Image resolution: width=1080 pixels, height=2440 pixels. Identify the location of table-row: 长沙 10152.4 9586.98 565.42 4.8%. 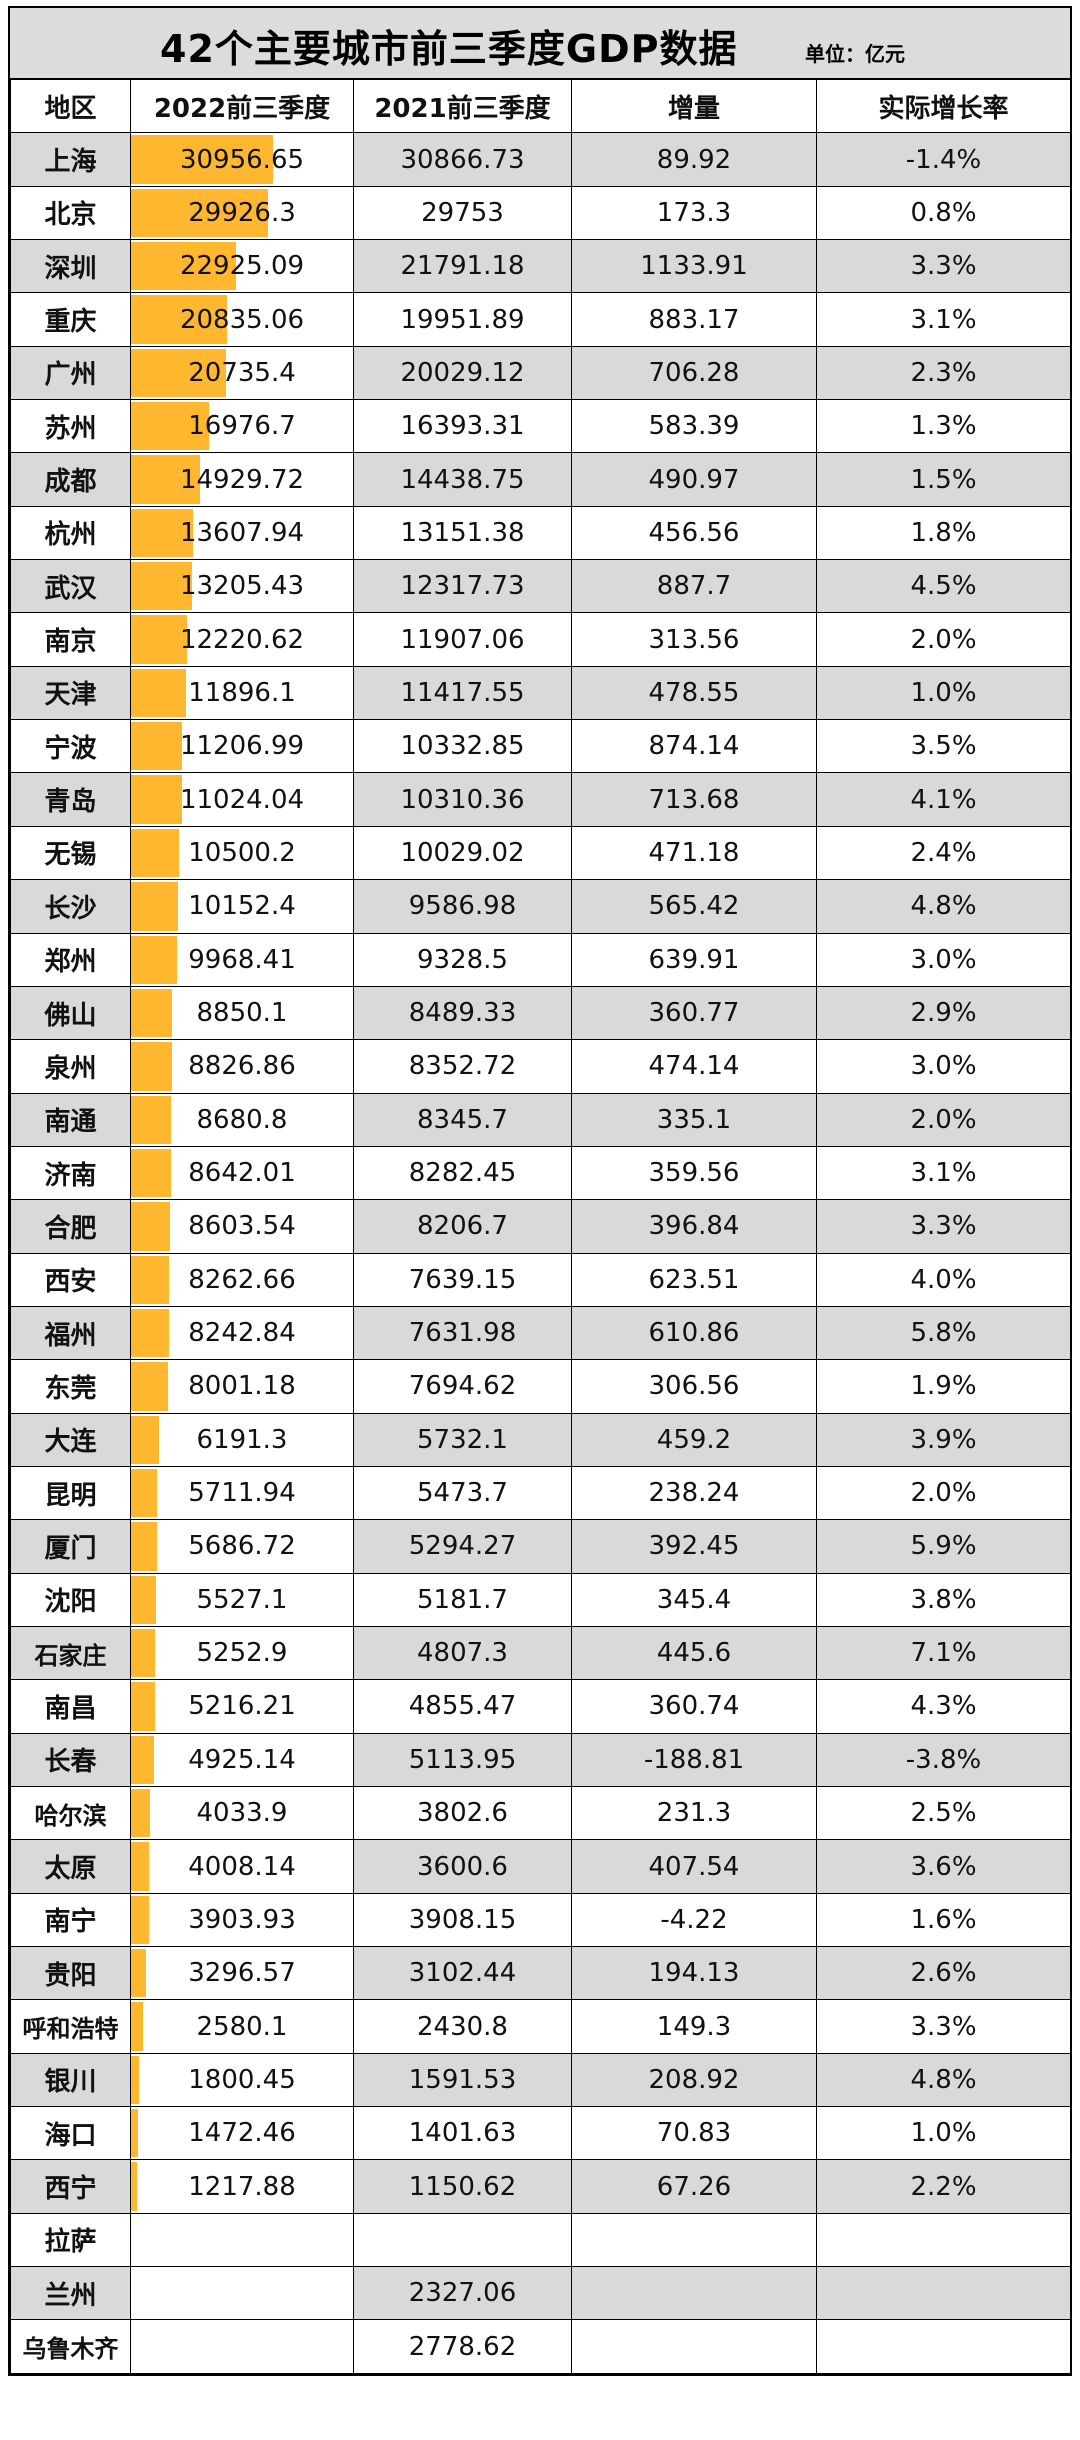
(540, 906).